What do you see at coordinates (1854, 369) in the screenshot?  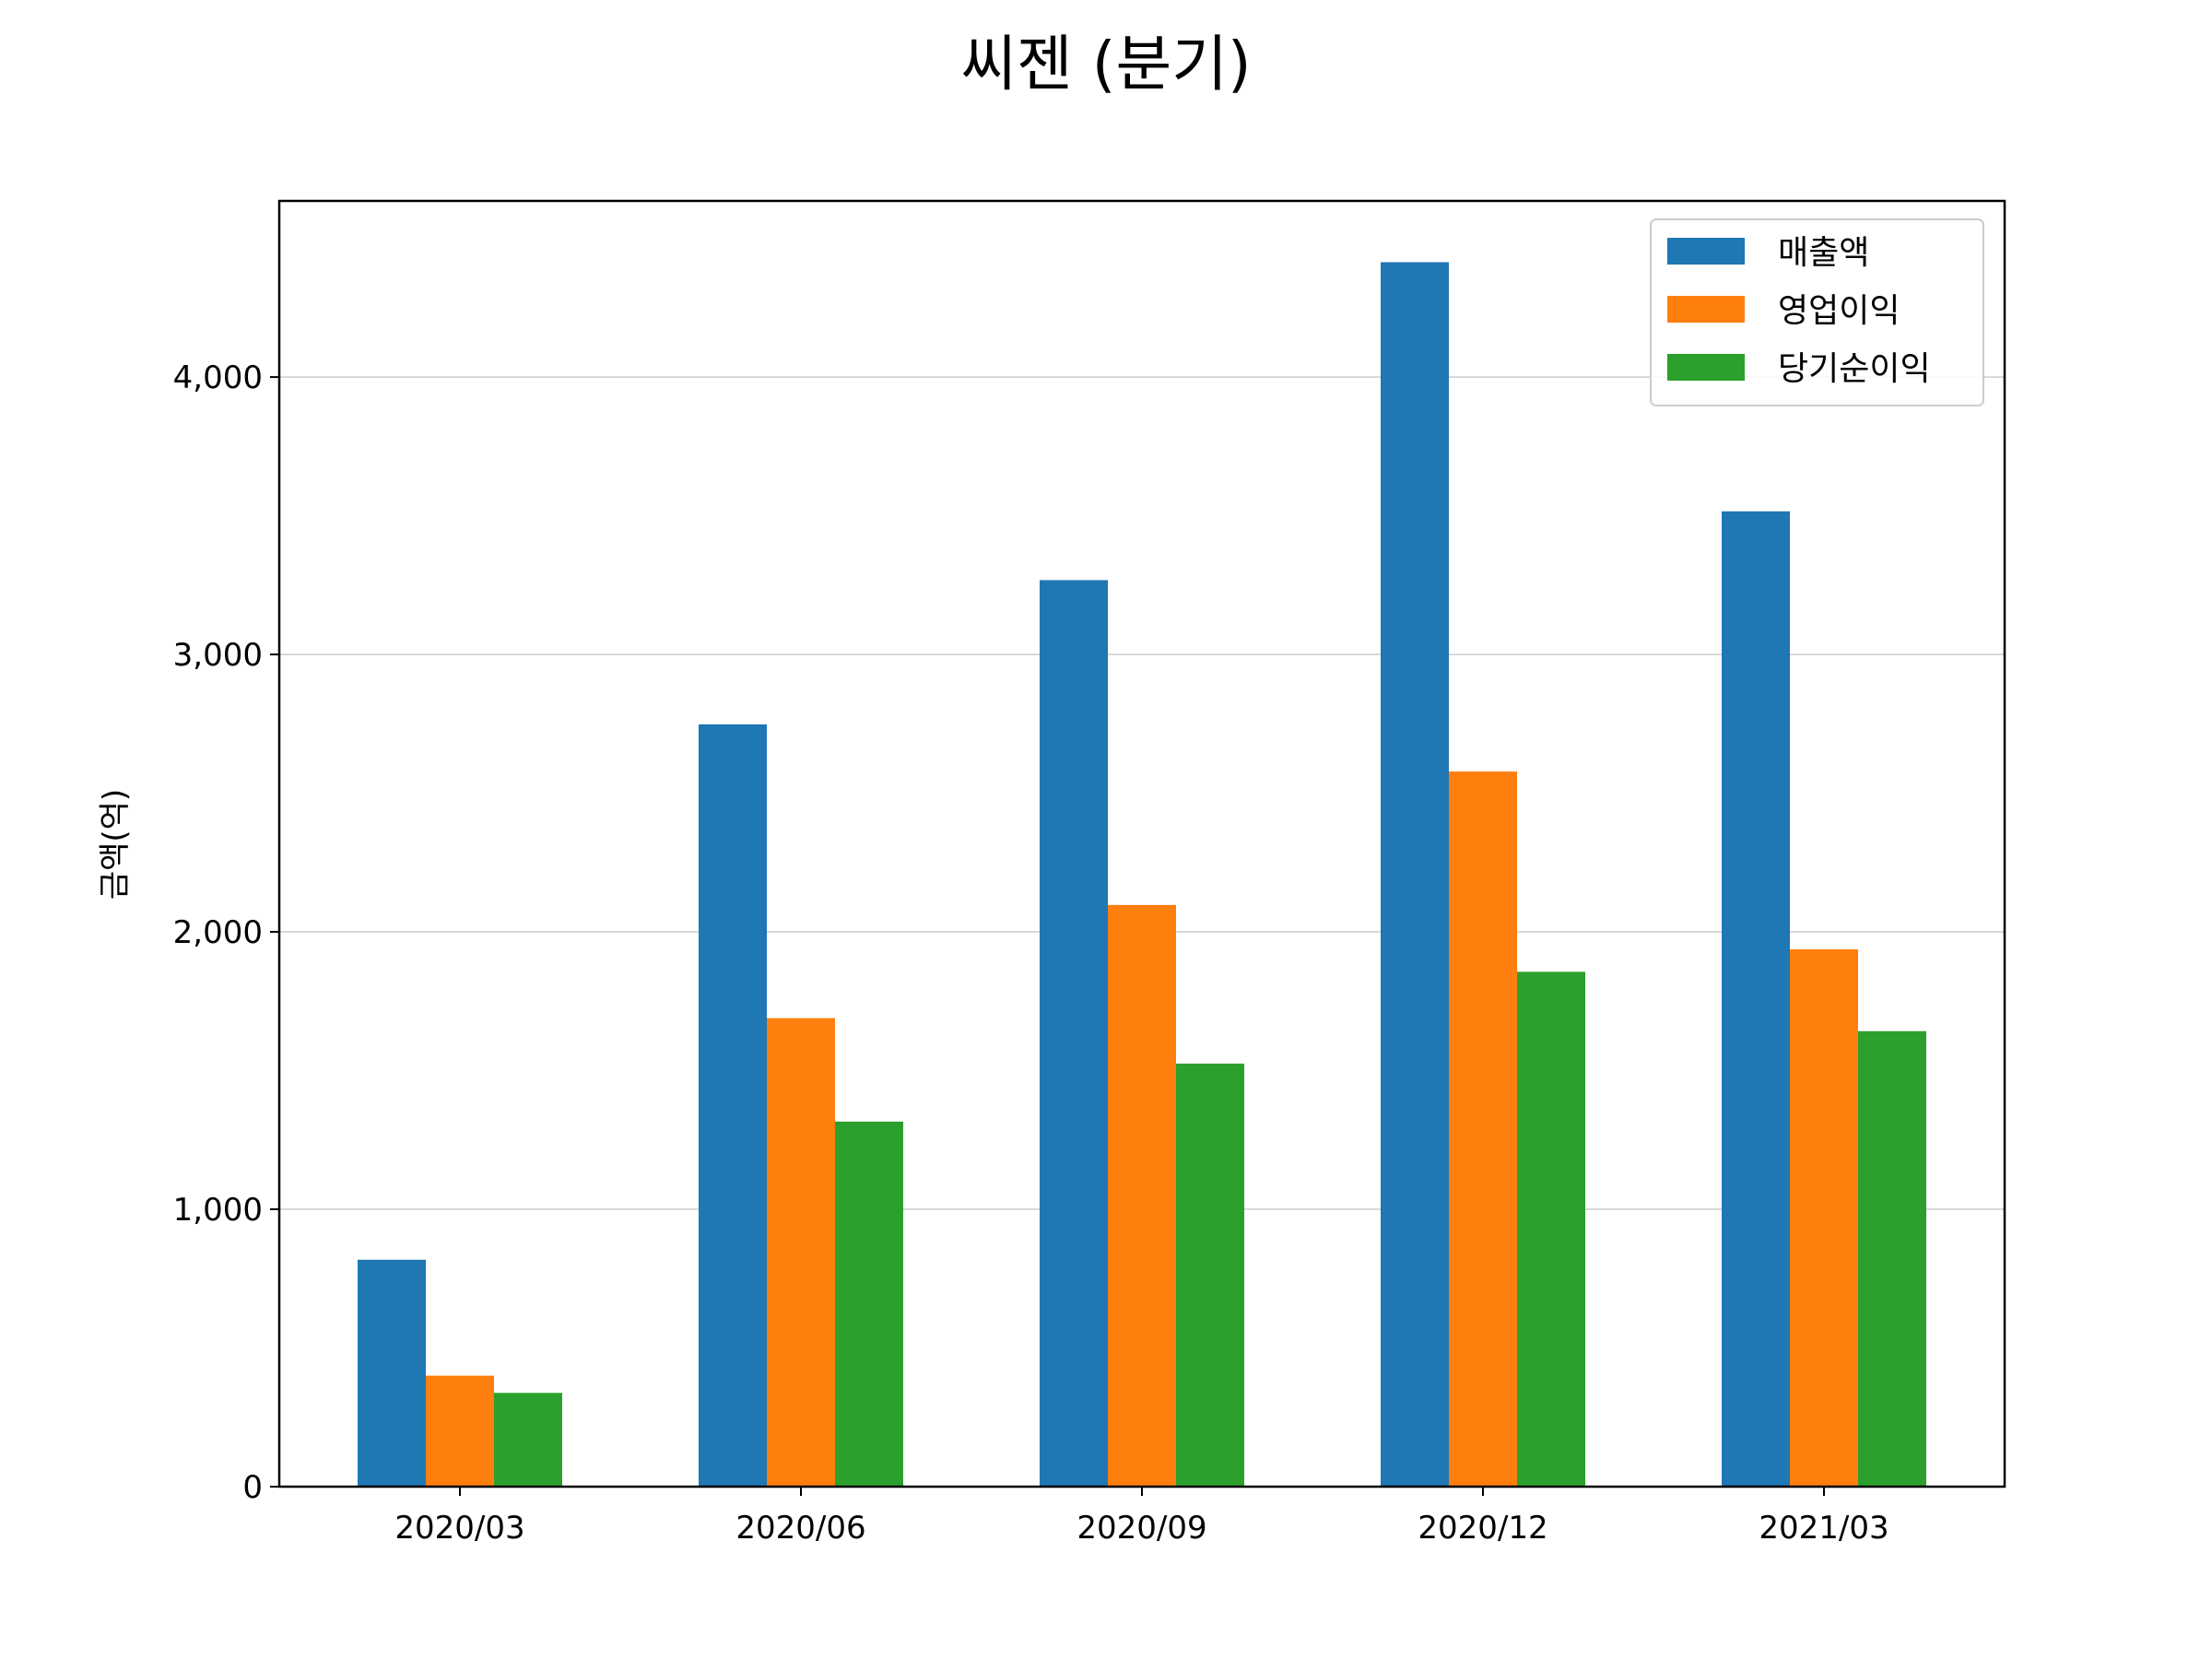 I see `legend-label: 당기순이익` at bounding box center [1854, 369].